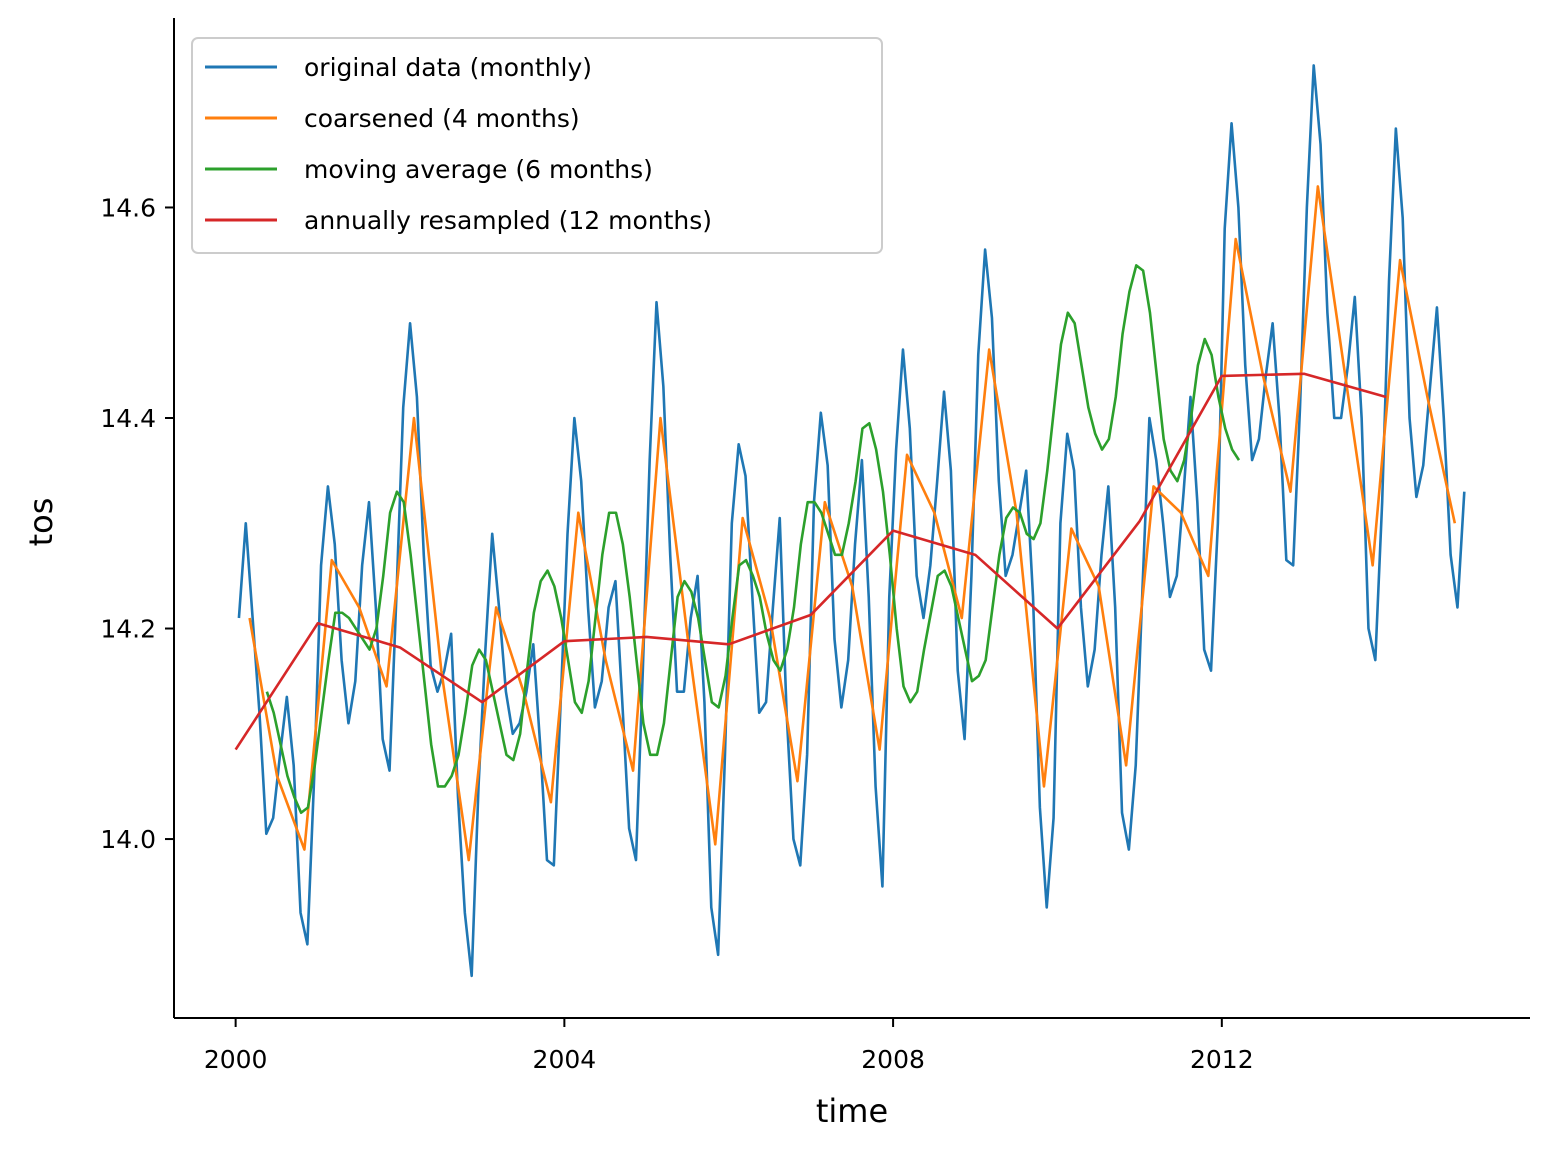 The image size is (1550, 1150). I want to click on y-ticks: 14.0 14.2 14.4 14.6, so click(137, 523).